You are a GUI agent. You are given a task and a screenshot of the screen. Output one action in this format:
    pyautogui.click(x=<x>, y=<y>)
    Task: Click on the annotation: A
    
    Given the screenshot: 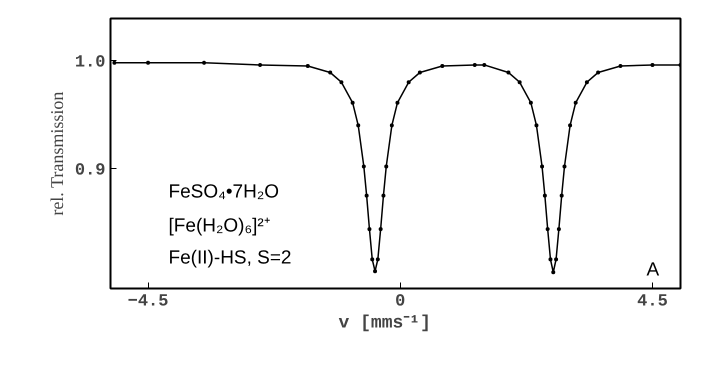 What is the action you would take?
    pyautogui.click(x=653, y=270)
    